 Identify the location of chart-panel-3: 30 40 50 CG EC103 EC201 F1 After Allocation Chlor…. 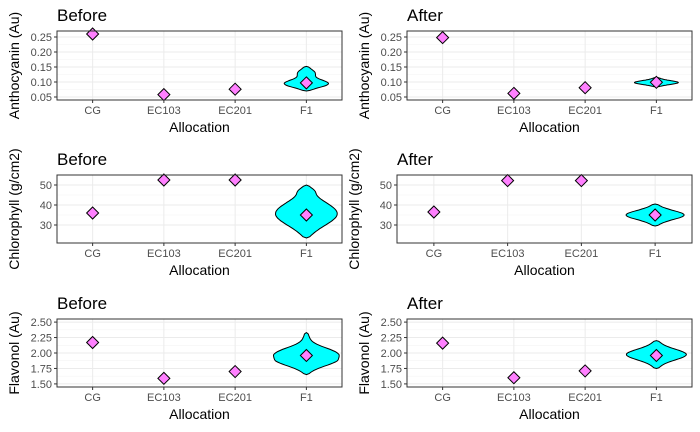
(519, 213).